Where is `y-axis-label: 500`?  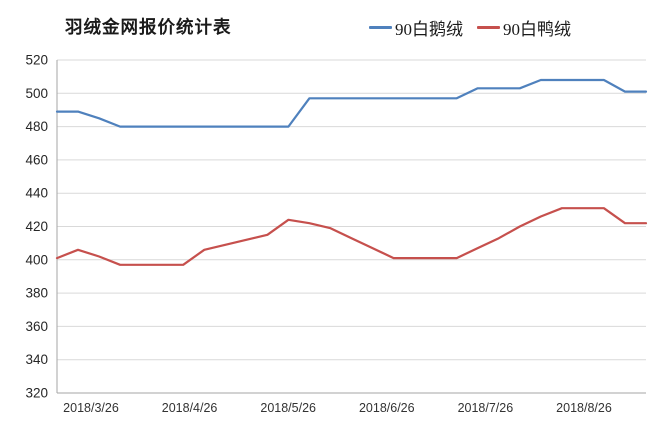 y-axis-label: 500 is located at coordinates (36, 93).